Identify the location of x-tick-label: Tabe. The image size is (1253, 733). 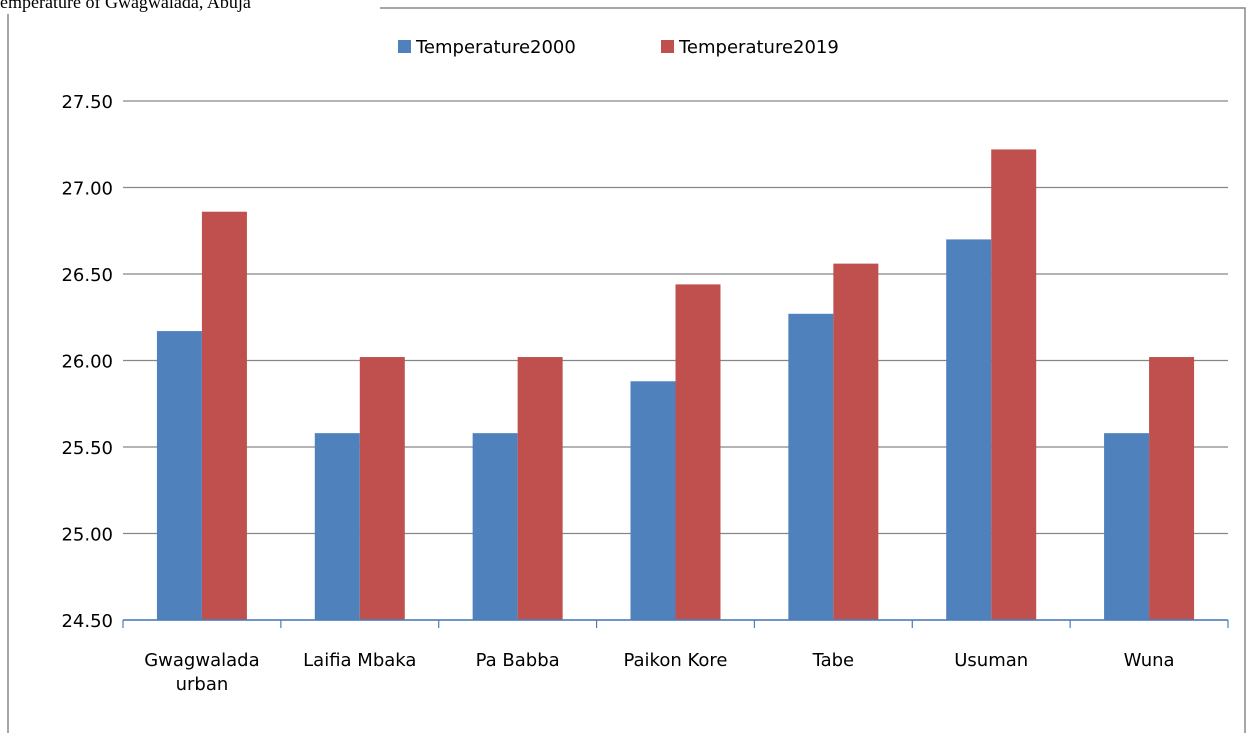
(833, 660).